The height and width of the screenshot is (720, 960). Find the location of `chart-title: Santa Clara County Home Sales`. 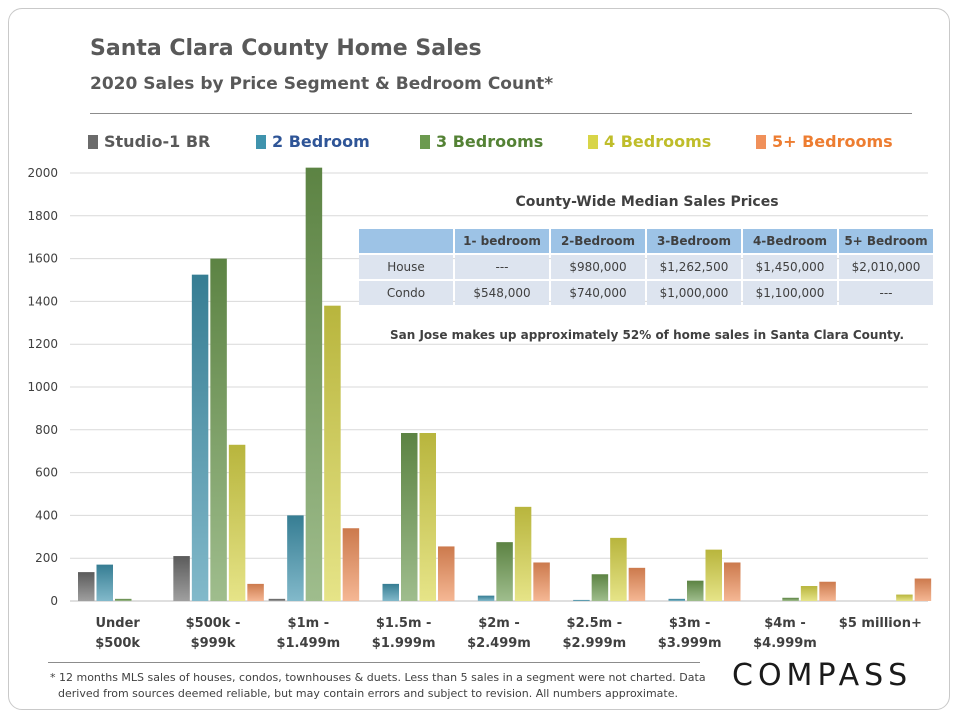

chart-title: Santa Clara County Home Sales is located at coordinates (286, 48).